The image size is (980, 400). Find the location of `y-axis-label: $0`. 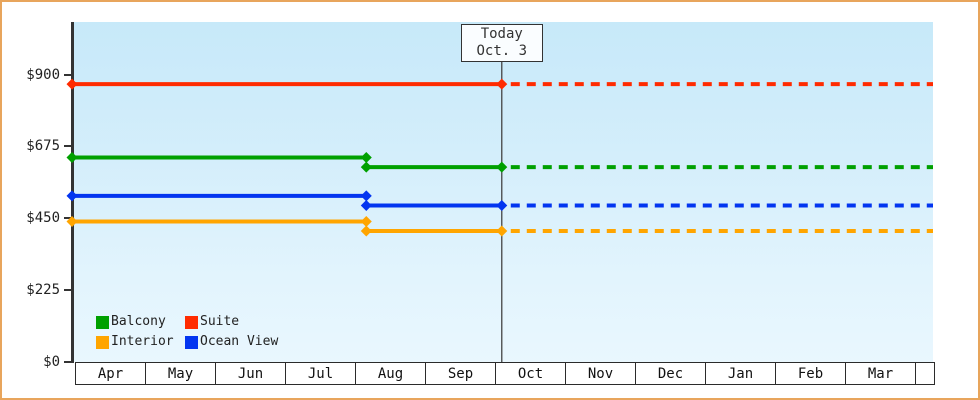

y-axis-label: $0 is located at coordinates (51, 362).